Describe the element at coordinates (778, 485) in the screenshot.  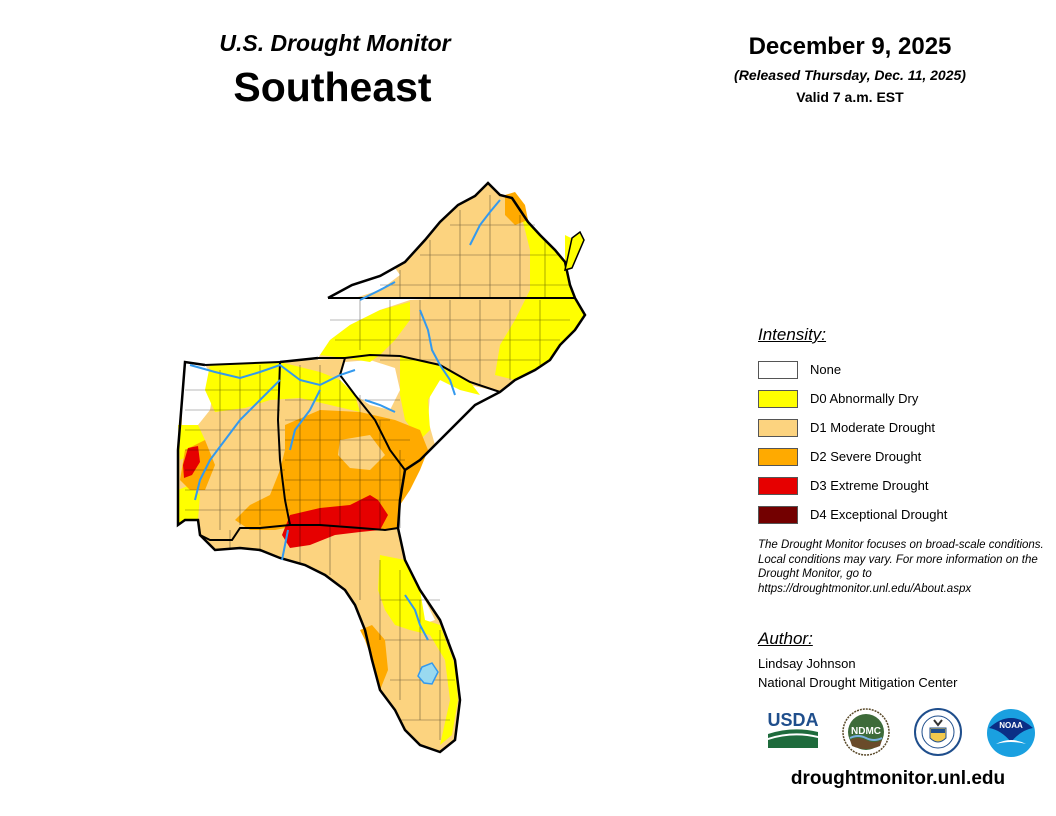
I see `swatch-d3` at that location.